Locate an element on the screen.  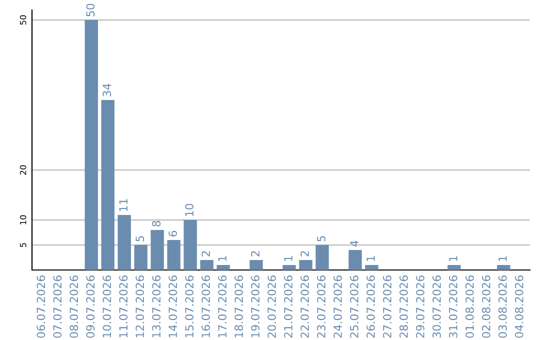
x-tick-label: 20.07.2026 is located at coordinates (272, 307).